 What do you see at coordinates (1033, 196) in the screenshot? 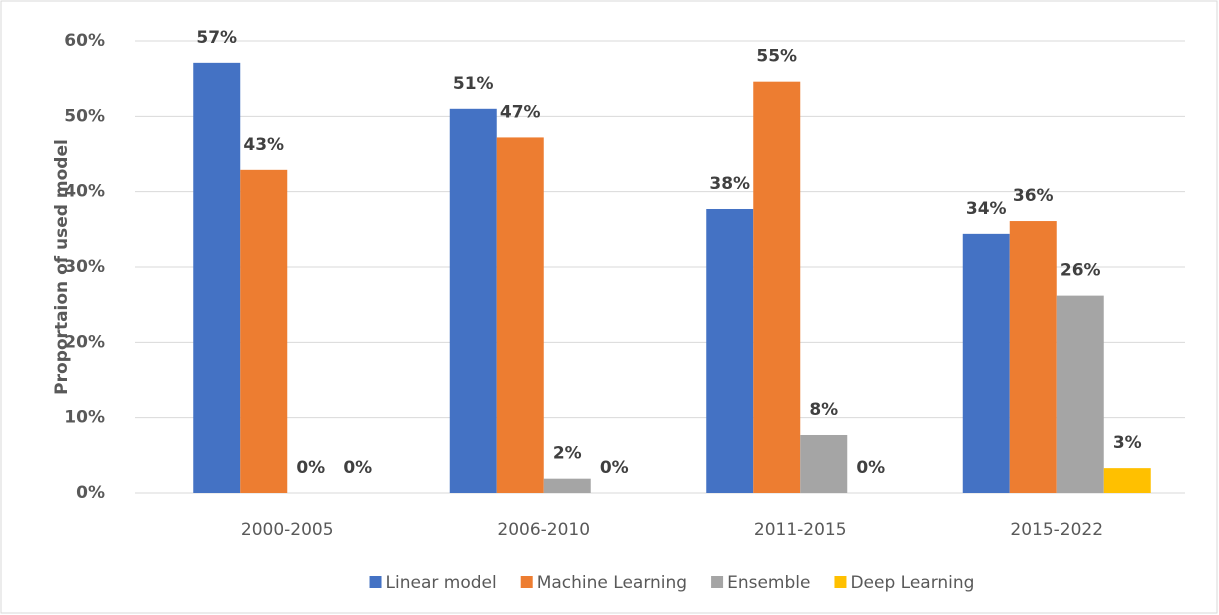
I see `value-label: 36%` at bounding box center [1033, 196].